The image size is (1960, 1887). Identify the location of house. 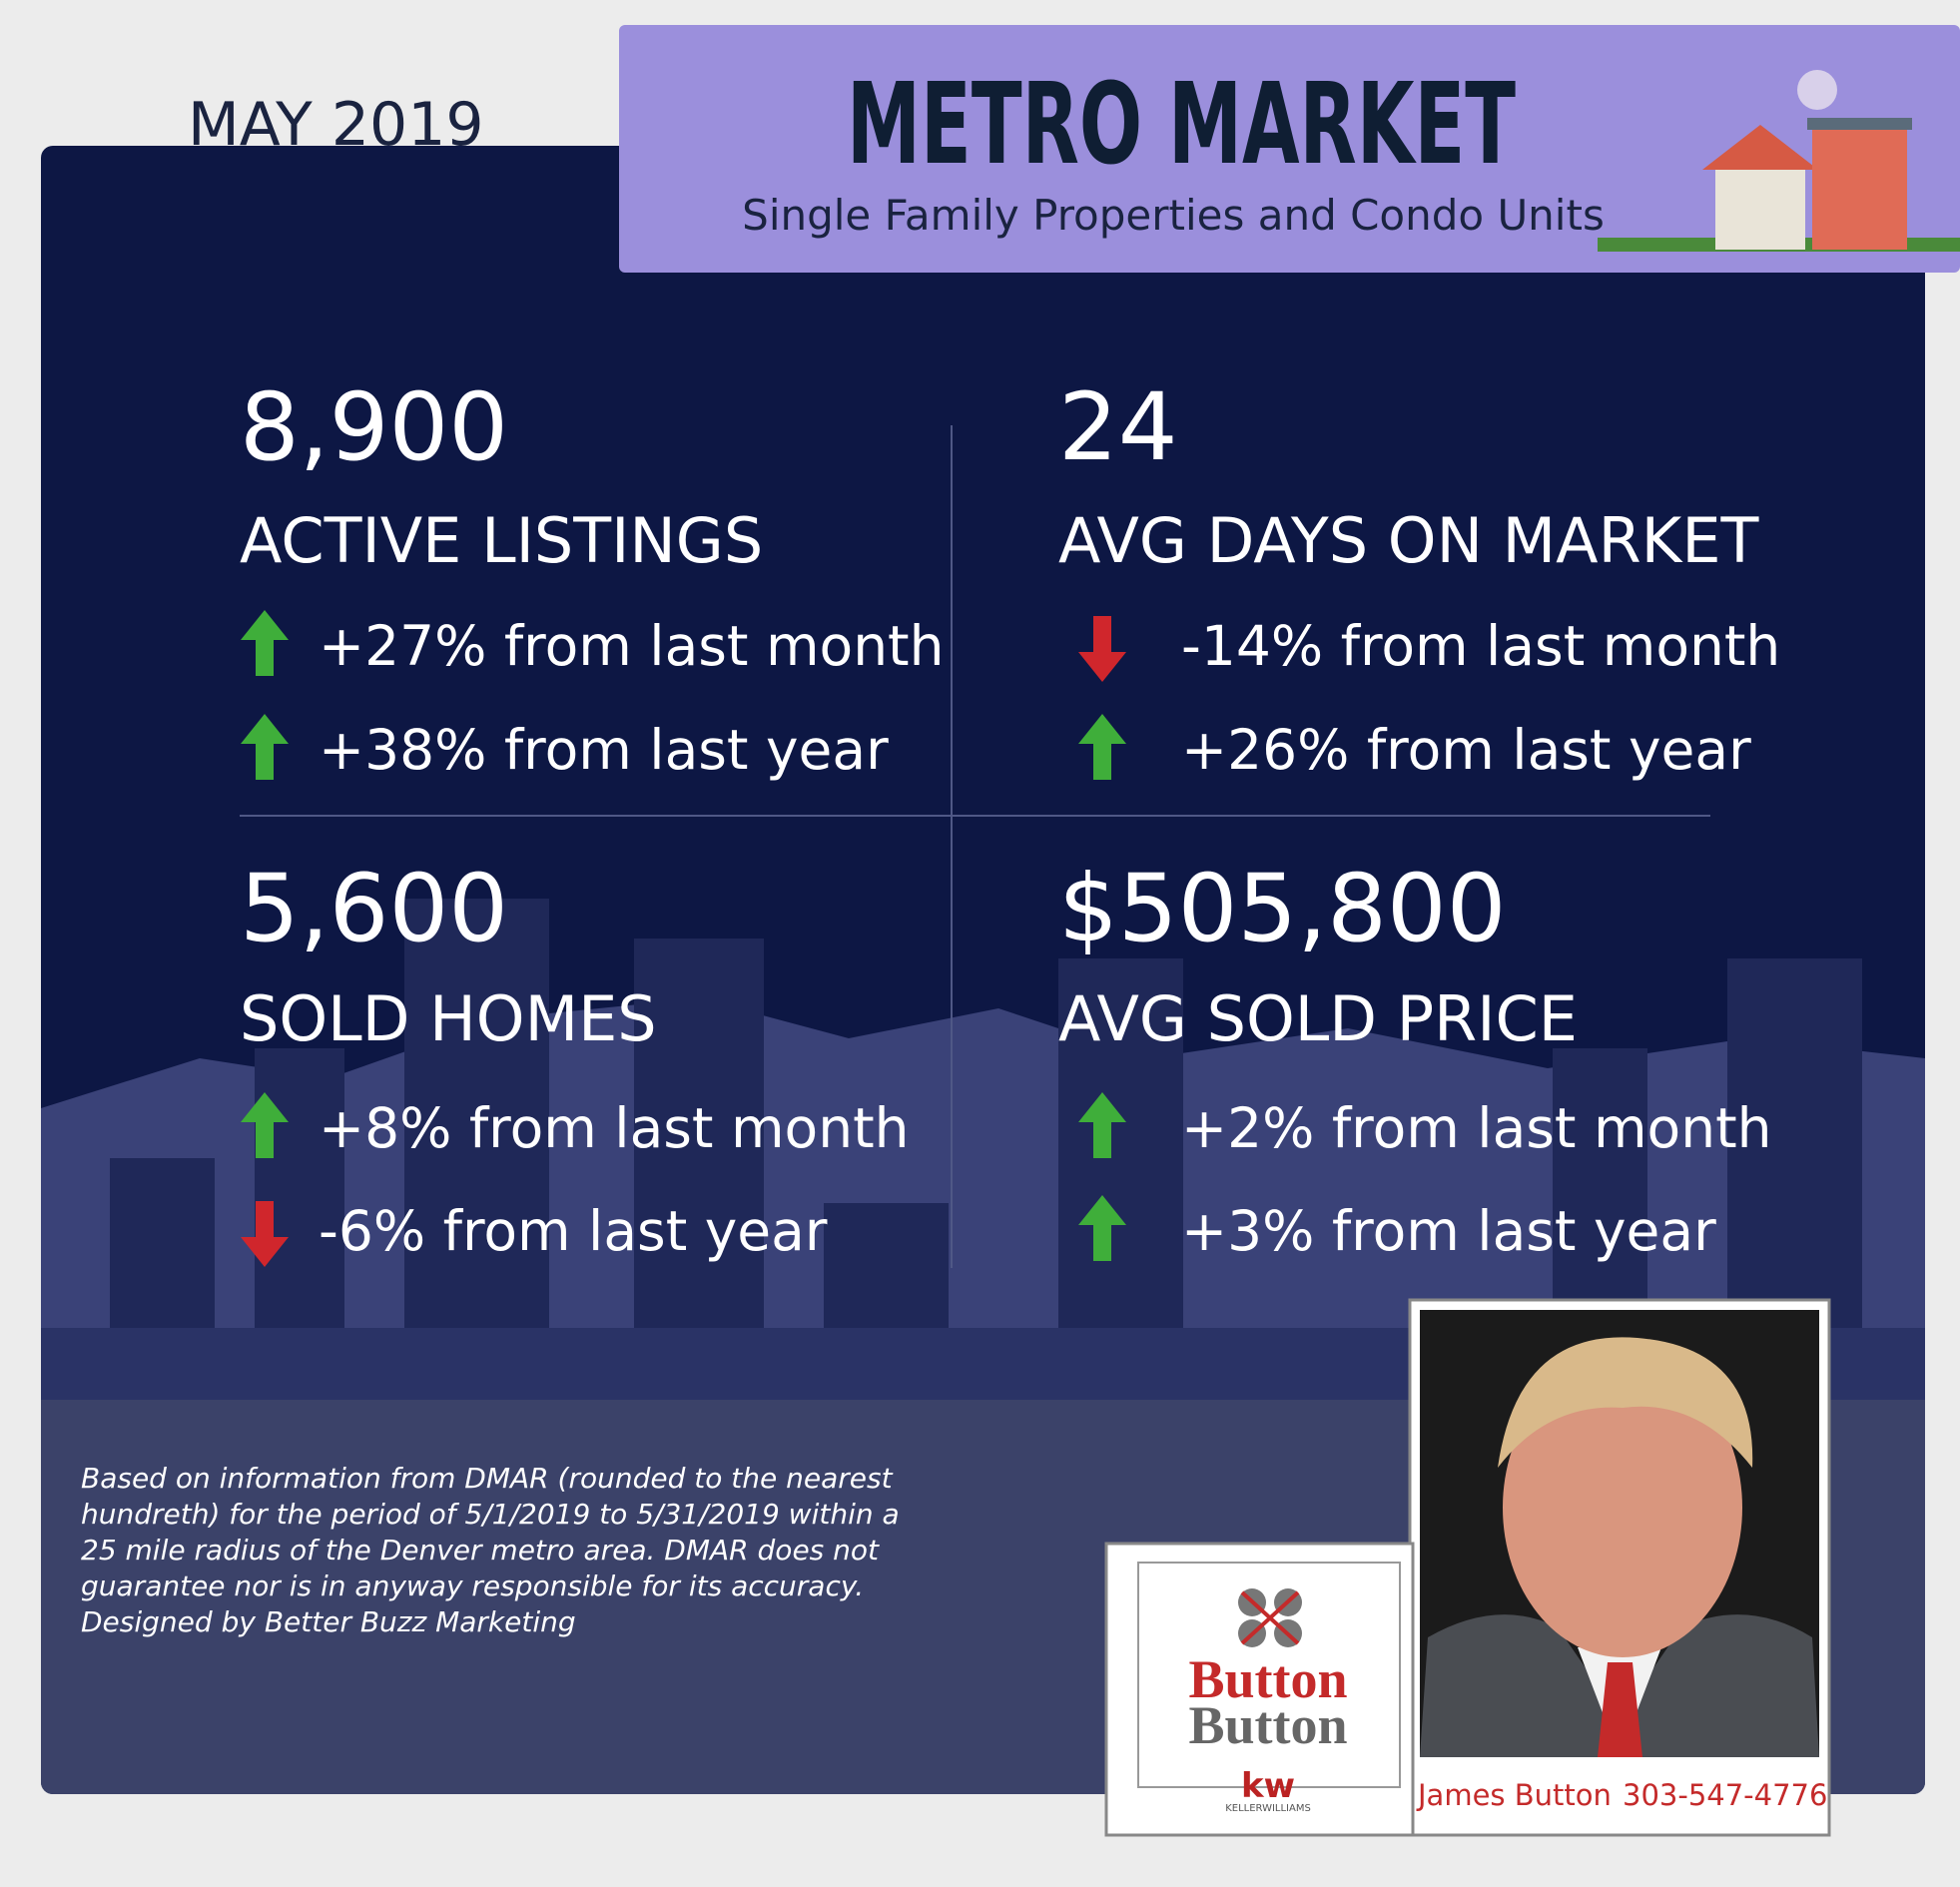
(1760, 205).